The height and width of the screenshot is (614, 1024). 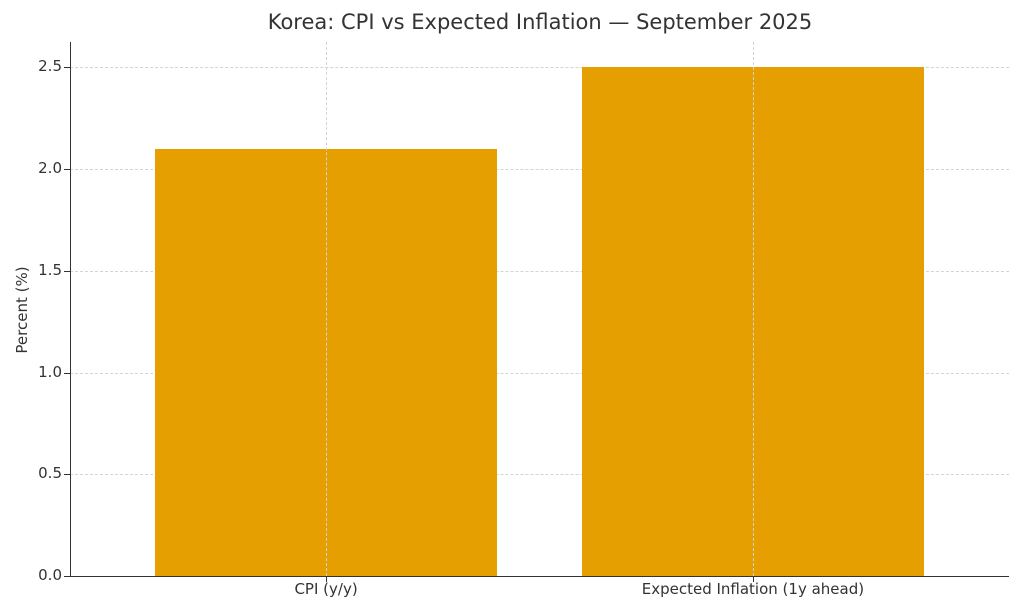 I want to click on x-axis-line, so click(x=539, y=577).